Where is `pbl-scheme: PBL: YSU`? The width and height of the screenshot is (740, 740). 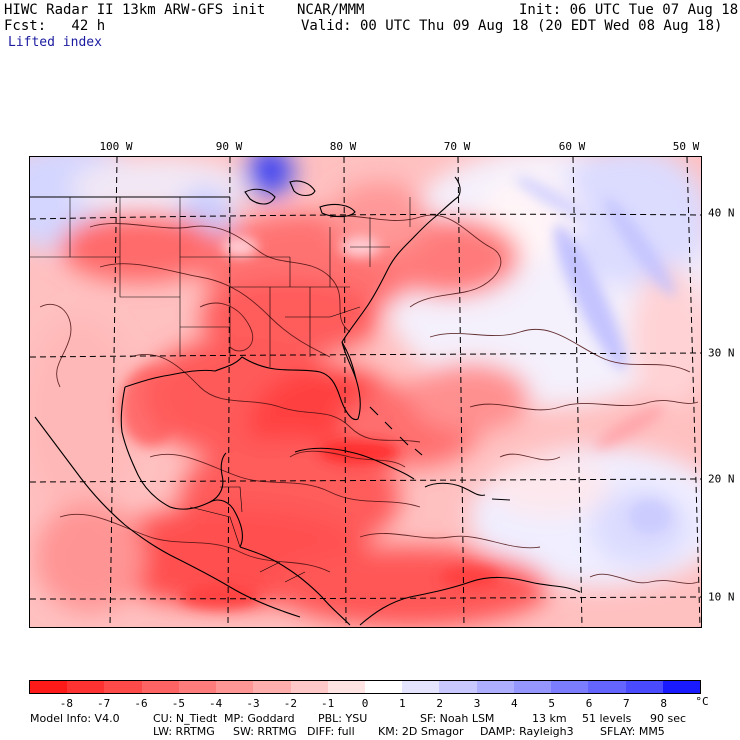 pbl-scheme: PBL: YSU is located at coordinates (343, 718).